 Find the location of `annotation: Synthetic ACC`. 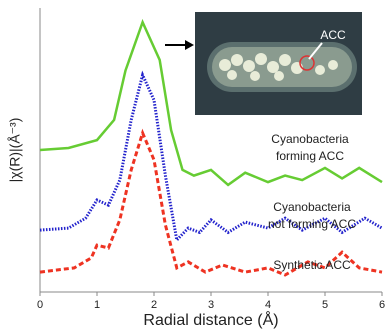

annotation: Synthetic ACC is located at coordinates (312, 265).